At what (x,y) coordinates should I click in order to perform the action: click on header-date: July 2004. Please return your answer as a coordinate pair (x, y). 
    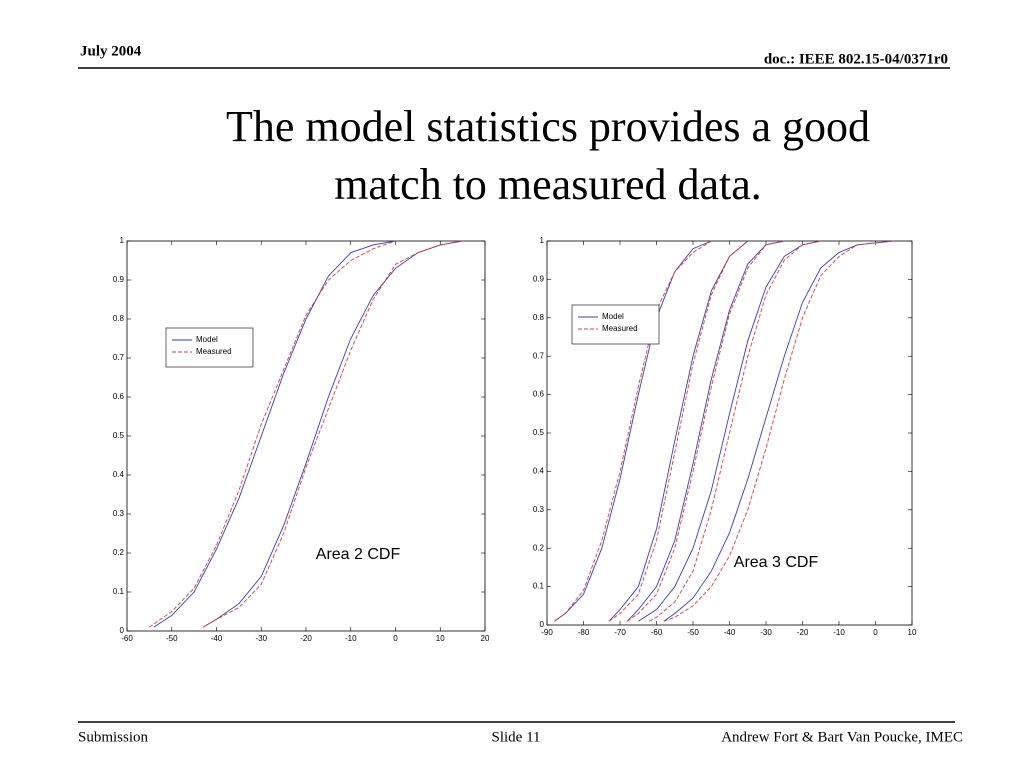
    Looking at the image, I should click on (111, 51).